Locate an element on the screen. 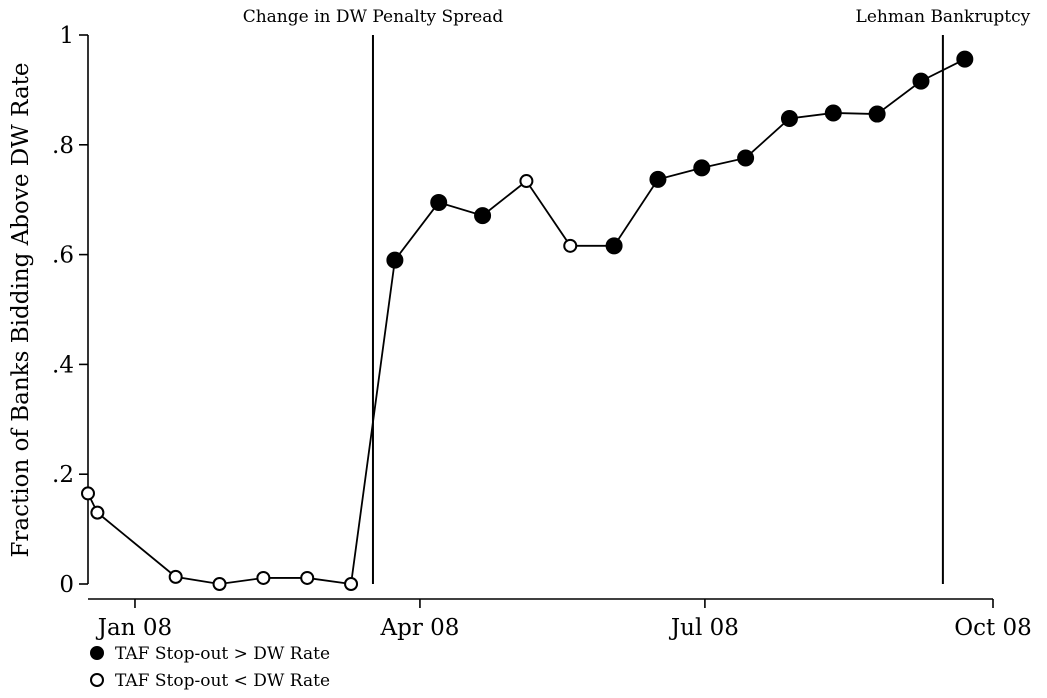  y-tick-label: .4 is located at coordinates (63, 365).